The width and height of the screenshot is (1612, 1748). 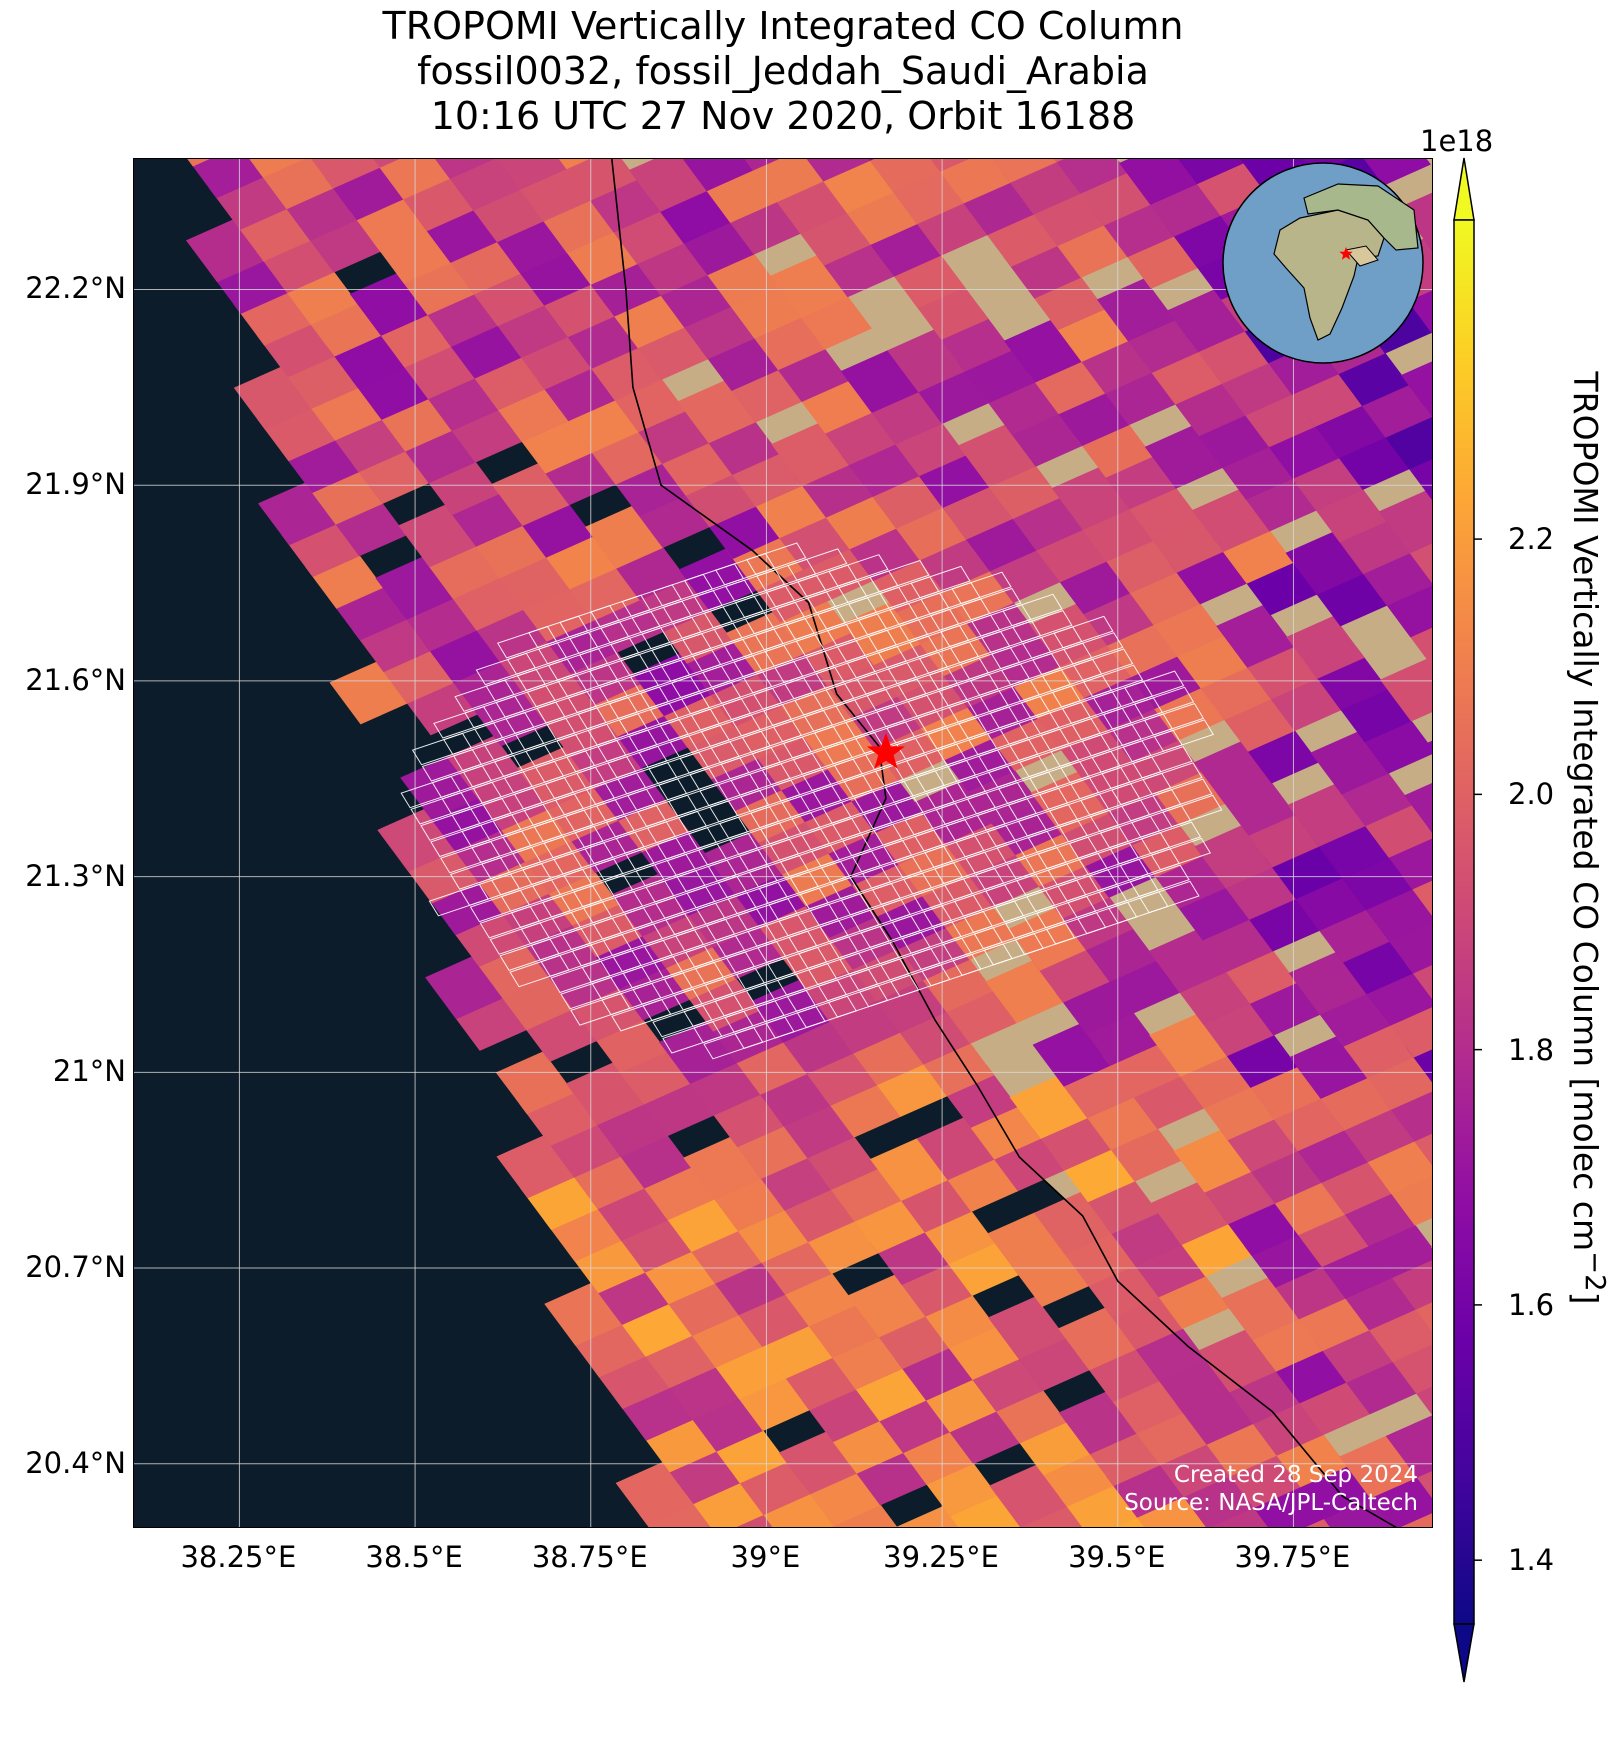 I want to click on lon-tick-label: 38.5°E, so click(x=414, y=1557).